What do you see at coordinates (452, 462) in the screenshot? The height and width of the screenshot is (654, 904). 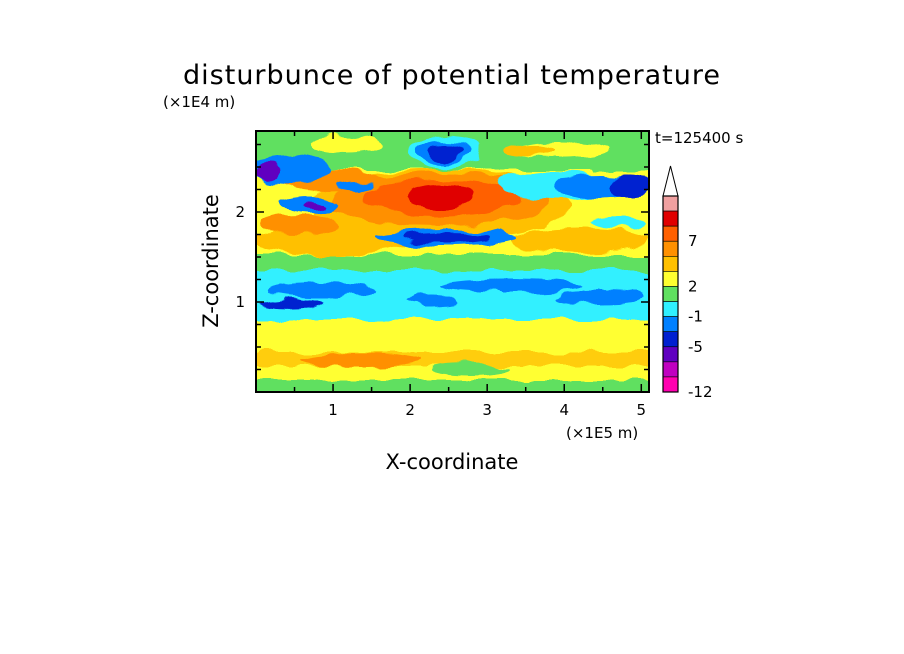 I see `x-axis-label: X-coordinate` at bounding box center [452, 462].